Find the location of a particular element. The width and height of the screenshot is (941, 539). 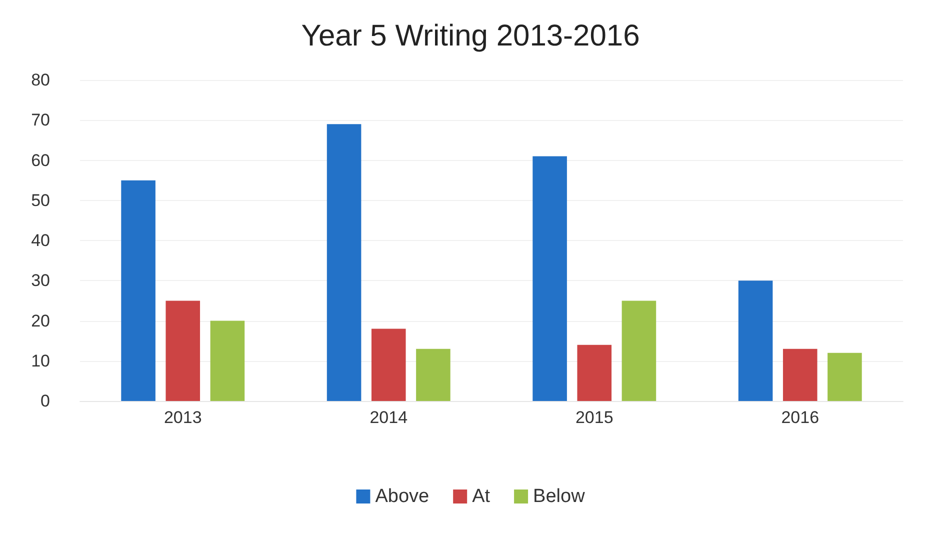

y-tick-label: 70 is located at coordinates (40, 120).